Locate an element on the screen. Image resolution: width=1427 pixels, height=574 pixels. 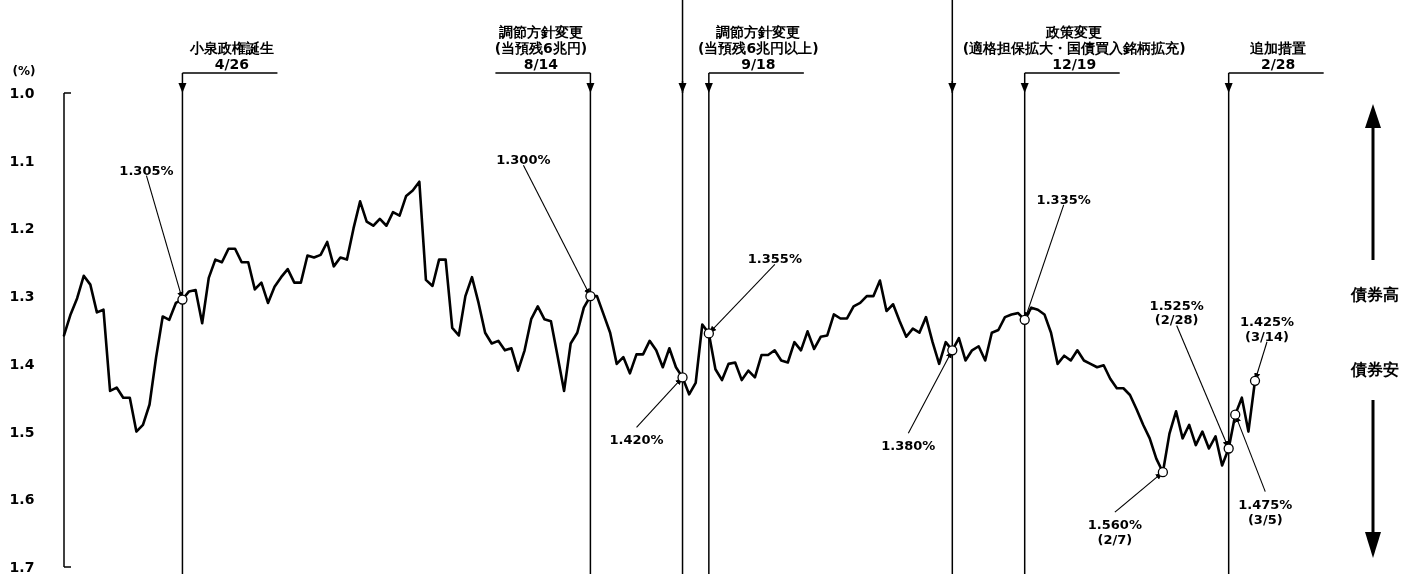
y-tick-label: 1.0 is located at coordinates (22, 93).